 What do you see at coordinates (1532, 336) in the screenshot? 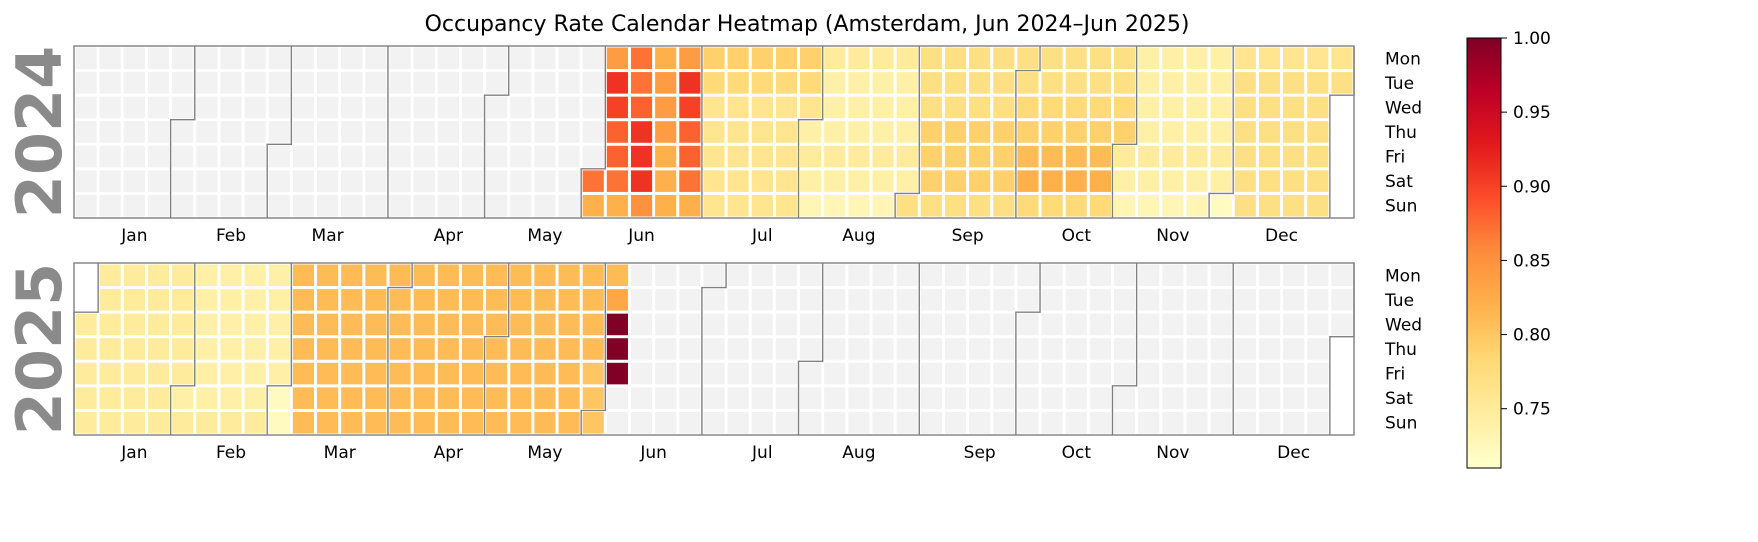
I see `colorbar-tick-label: 0.80` at bounding box center [1532, 336].